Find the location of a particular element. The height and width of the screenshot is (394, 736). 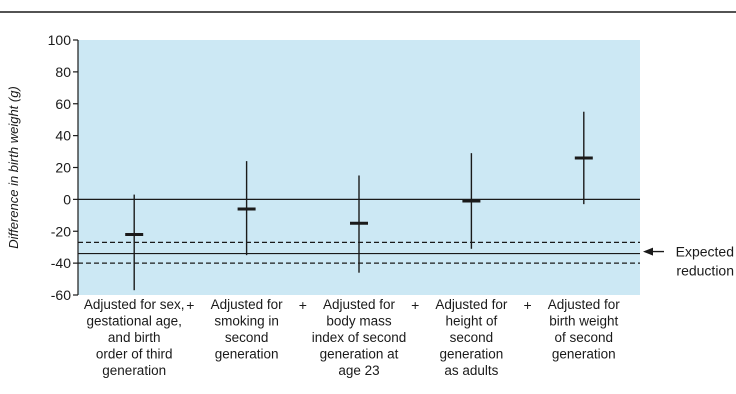

y-tick-label: 60 is located at coordinates (63, 104).